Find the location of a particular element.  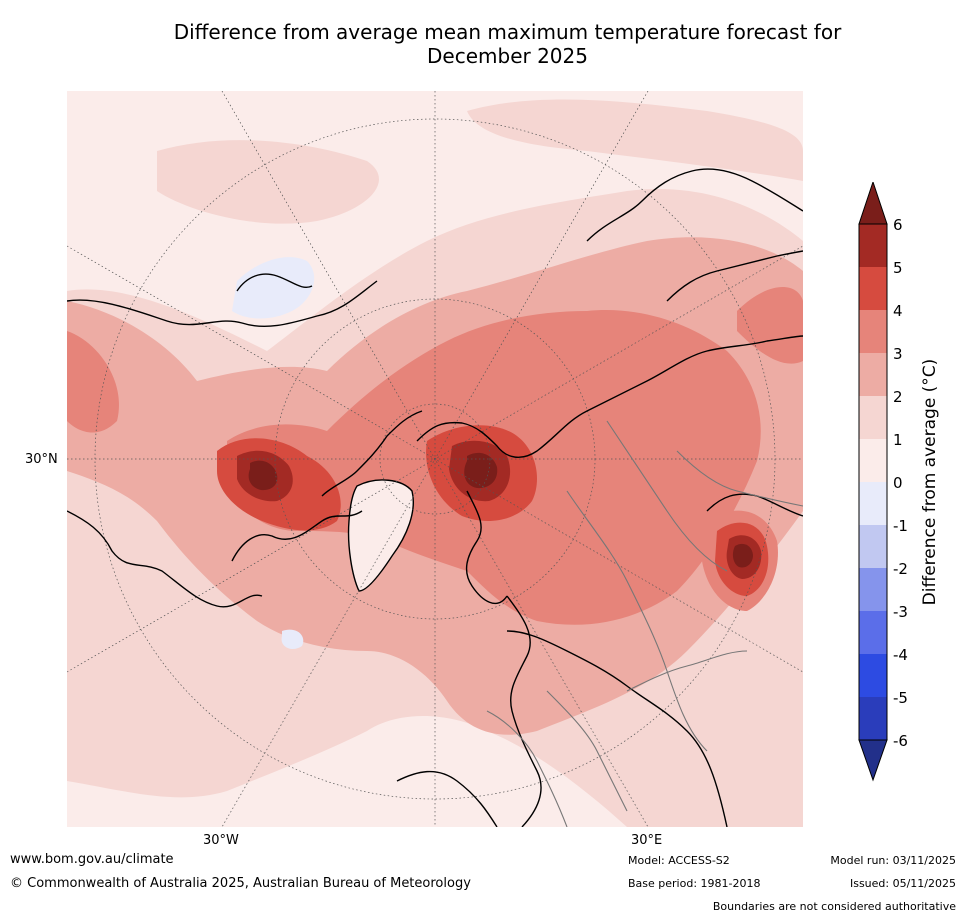

footer-model-run: Model run: 03/11/2025 is located at coordinates (893, 860).